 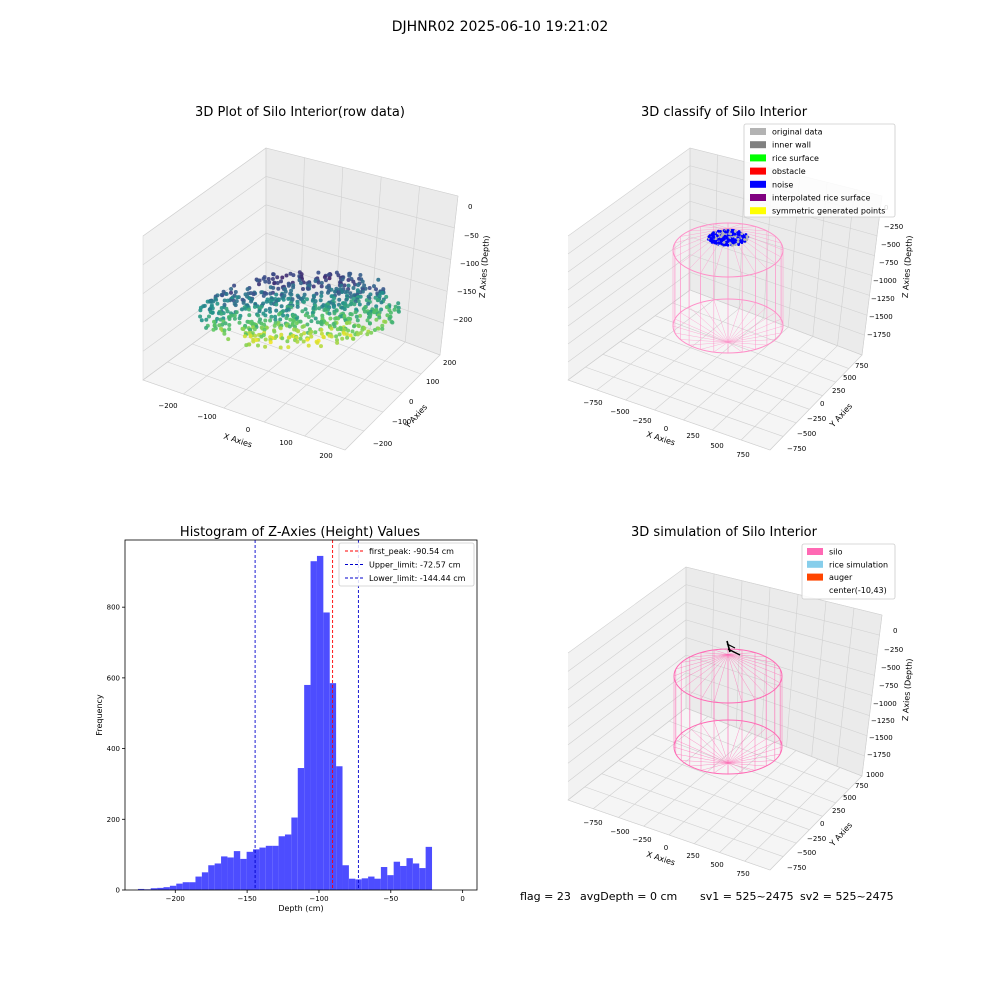 What do you see at coordinates (840, 835) in the screenshot?
I see `y-axis-label: Y Axies` at bounding box center [840, 835].